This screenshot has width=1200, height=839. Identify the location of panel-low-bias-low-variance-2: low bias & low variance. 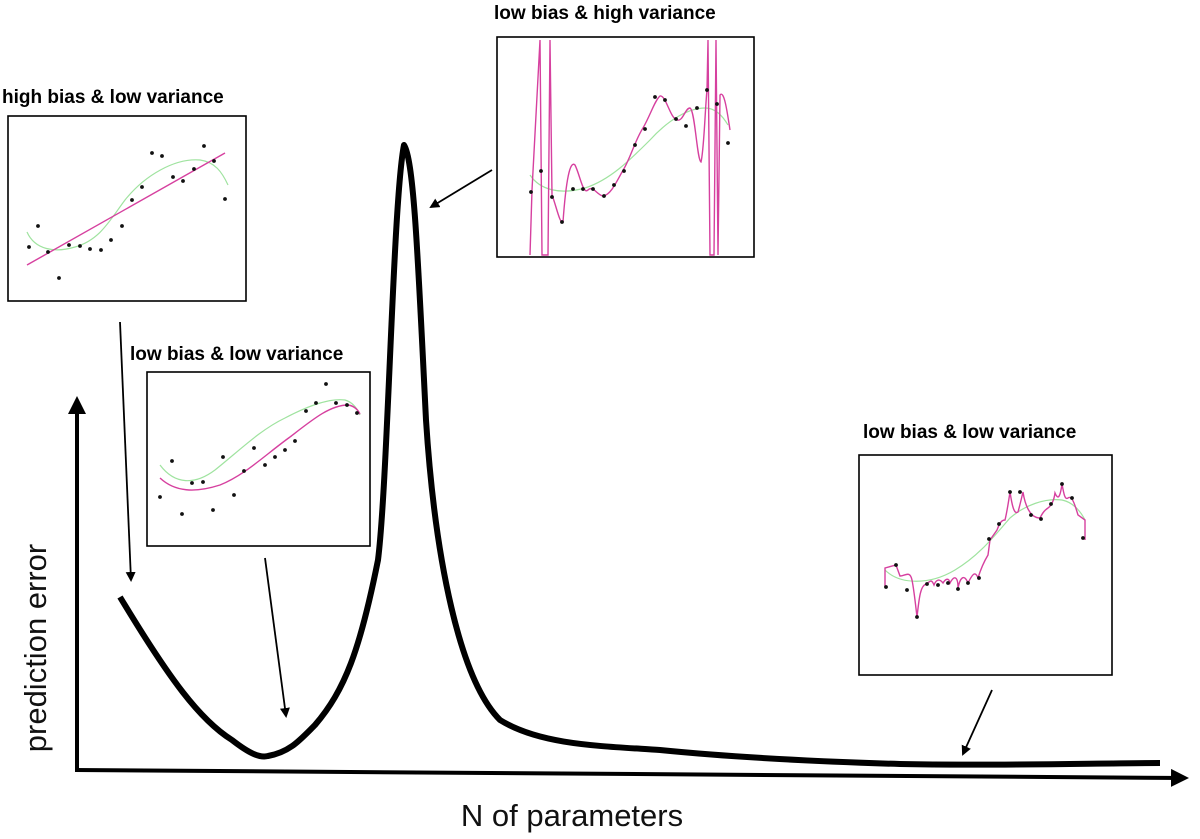
(985, 549).